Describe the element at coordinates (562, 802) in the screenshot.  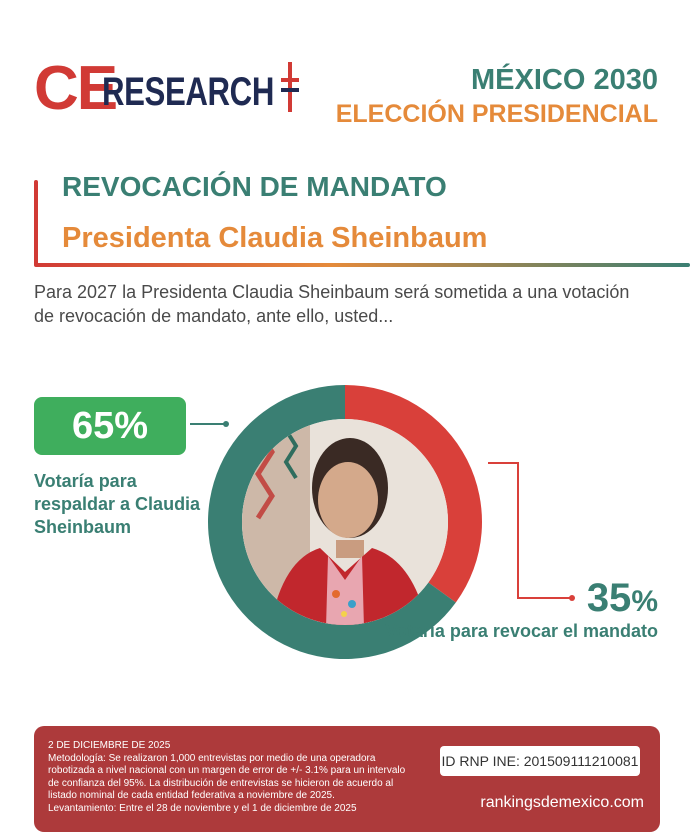
I see `website-link: rankingsdemexico.com` at that location.